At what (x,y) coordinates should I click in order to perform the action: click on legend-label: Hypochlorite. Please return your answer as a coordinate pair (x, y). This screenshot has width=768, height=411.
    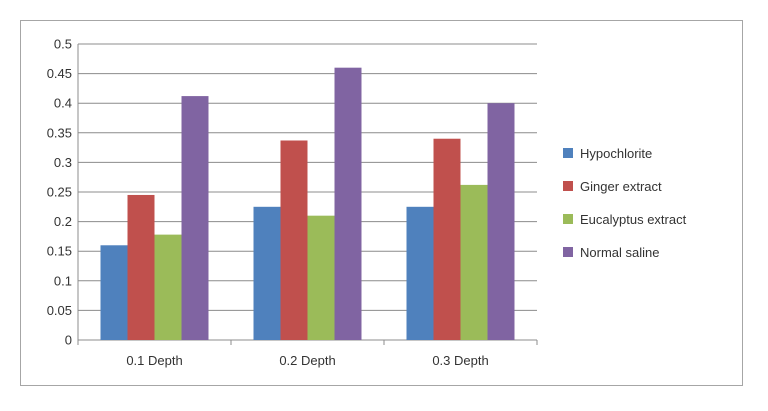
    Looking at the image, I should click on (616, 153).